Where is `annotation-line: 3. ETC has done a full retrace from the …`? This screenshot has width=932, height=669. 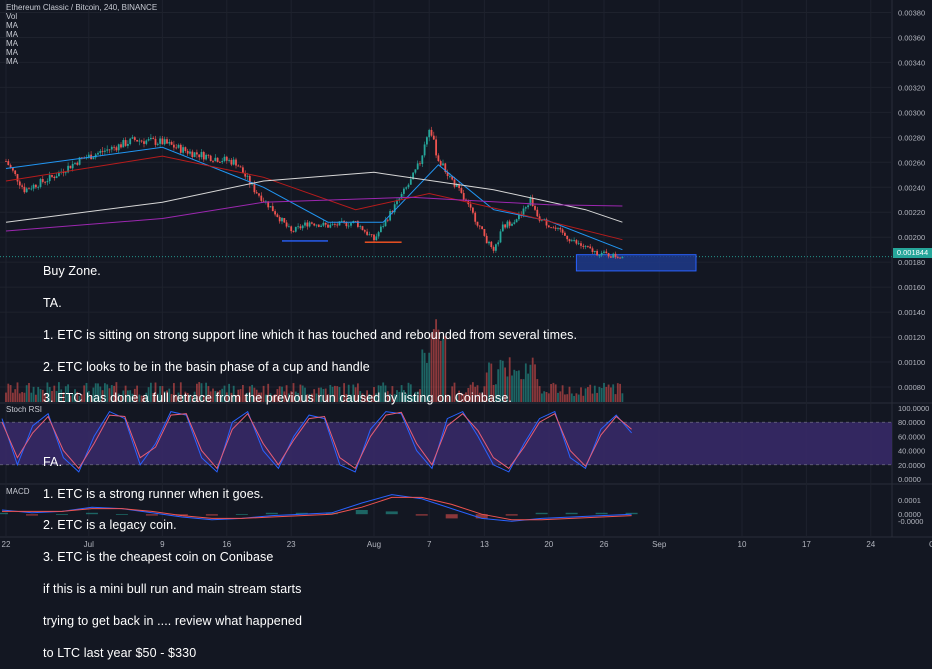 annotation-line: 3. ETC has done a full retrace from the … is located at coordinates (277, 398).